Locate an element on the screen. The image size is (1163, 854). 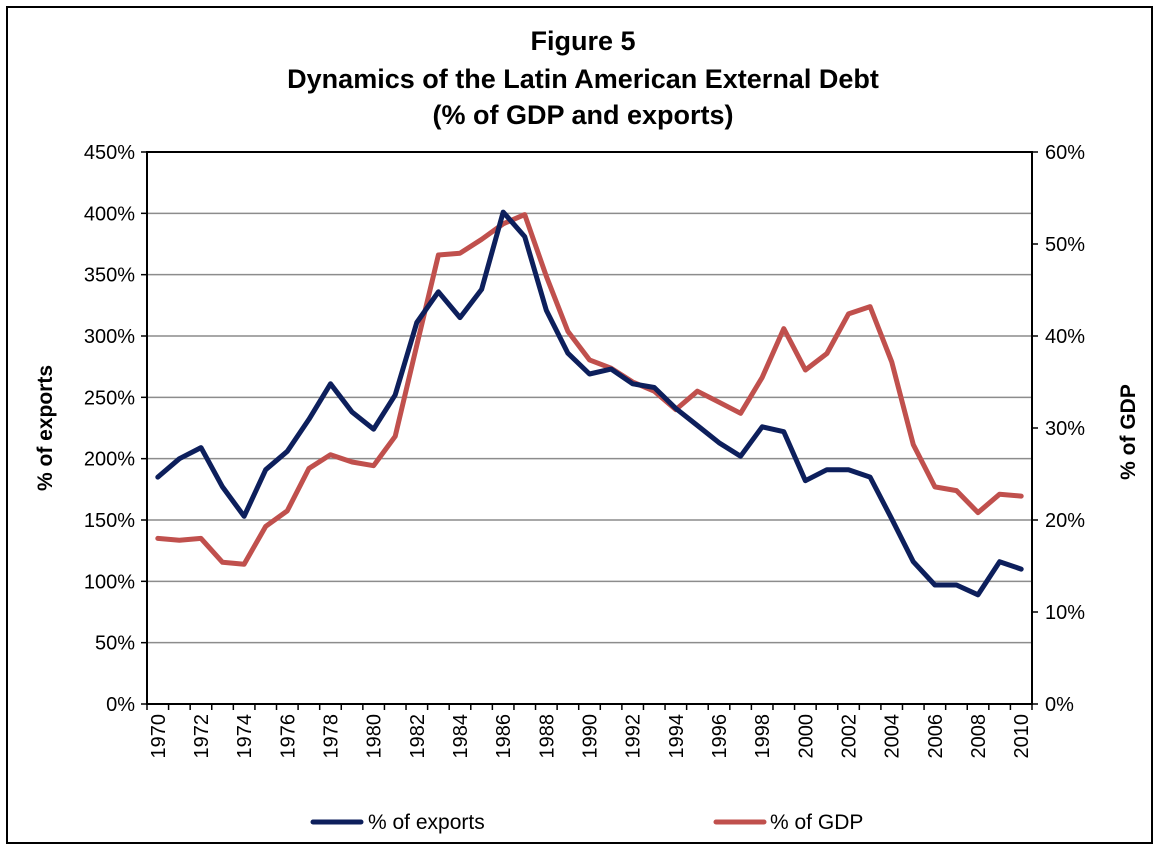
left-tick-label: 0% is located at coordinates (120, 705).